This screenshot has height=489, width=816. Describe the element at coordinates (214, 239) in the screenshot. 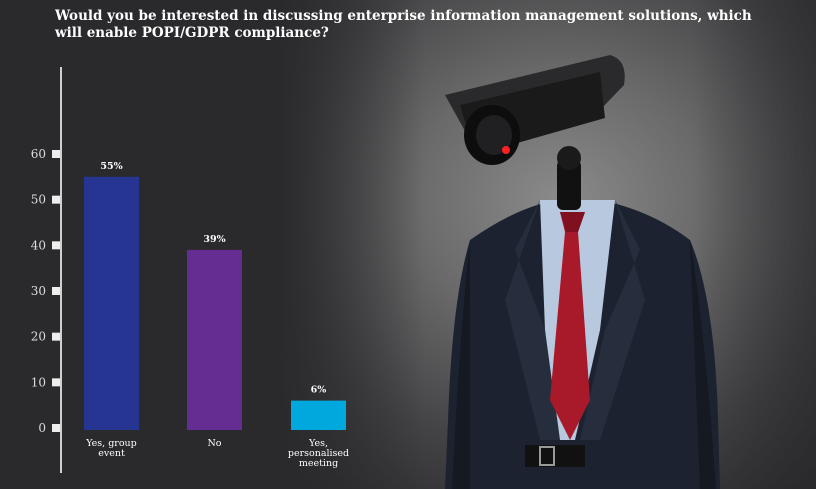

I see `data-label: 39%` at that location.